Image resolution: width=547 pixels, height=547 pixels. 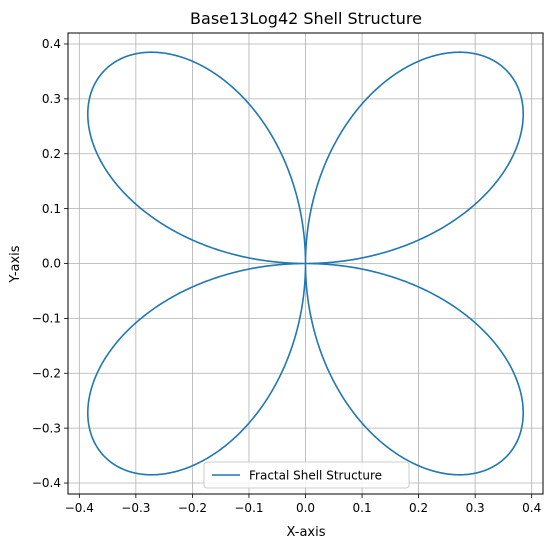 What do you see at coordinates (362, 508) in the screenshot?
I see `x-tick-label: 0.1` at bounding box center [362, 508].